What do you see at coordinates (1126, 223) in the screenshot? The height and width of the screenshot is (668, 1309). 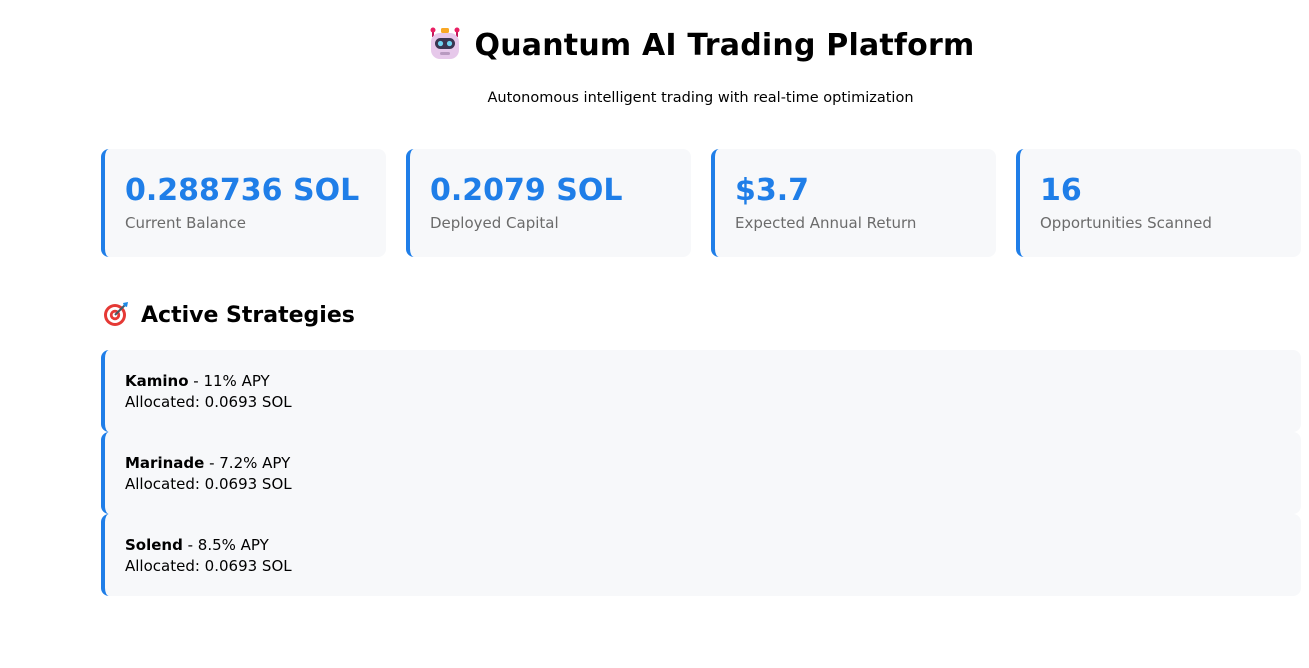 I see `stat-label: Opportunities Scanned` at bounding box center [1126, 223].